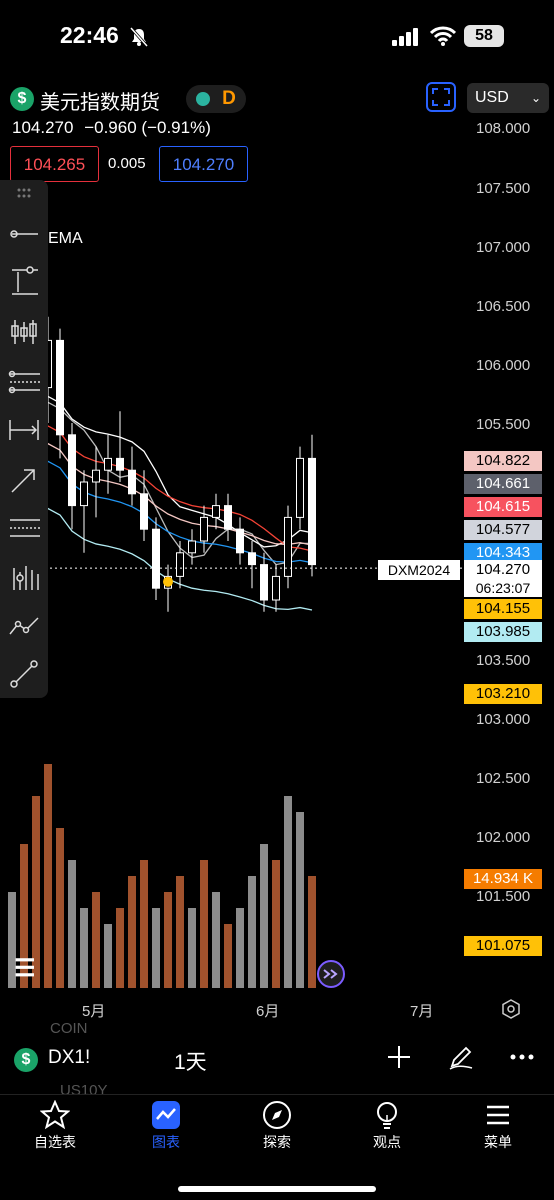  What do you see at coordinates (492, 97) in the screenshot?
I see `currency-value: USD` at bounding box center [492, 97].